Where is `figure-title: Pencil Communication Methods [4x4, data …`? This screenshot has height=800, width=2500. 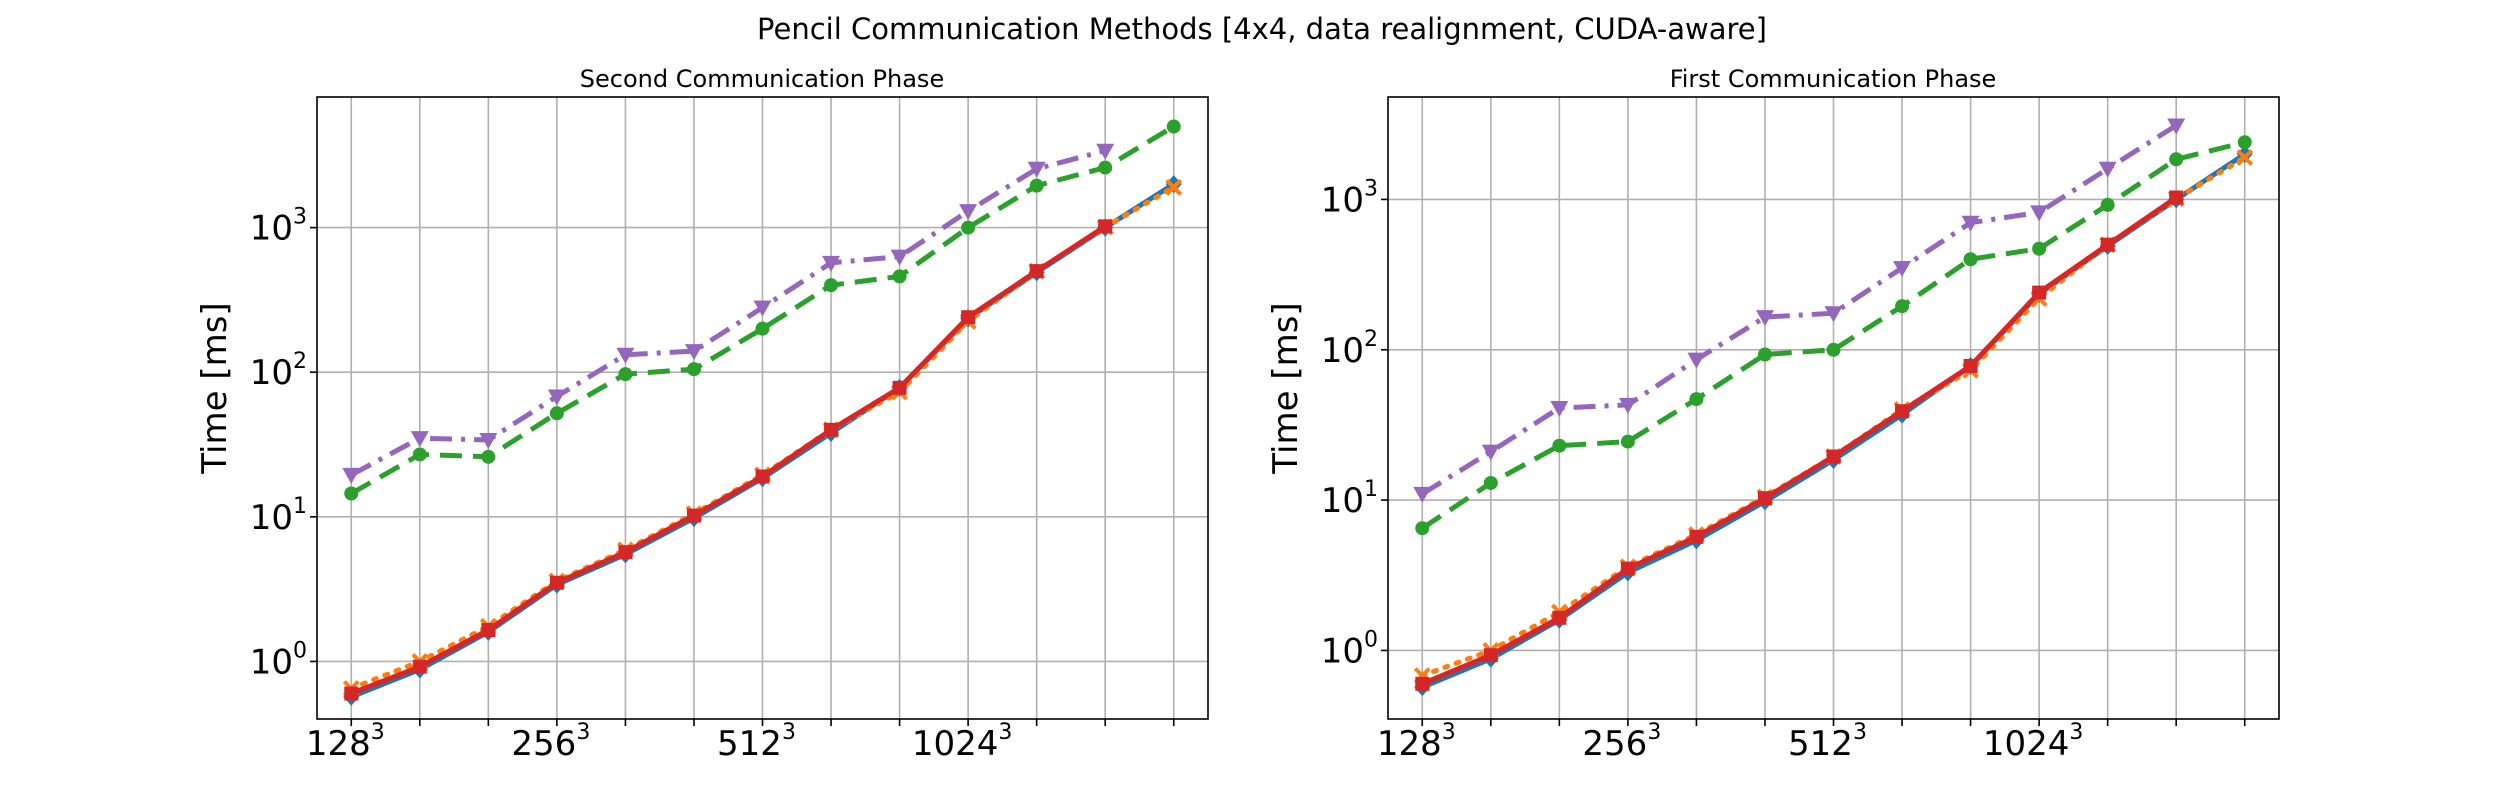
figure-title: Pencil Communication Methods [4x4, data … is located at coordinates (1262, 29).